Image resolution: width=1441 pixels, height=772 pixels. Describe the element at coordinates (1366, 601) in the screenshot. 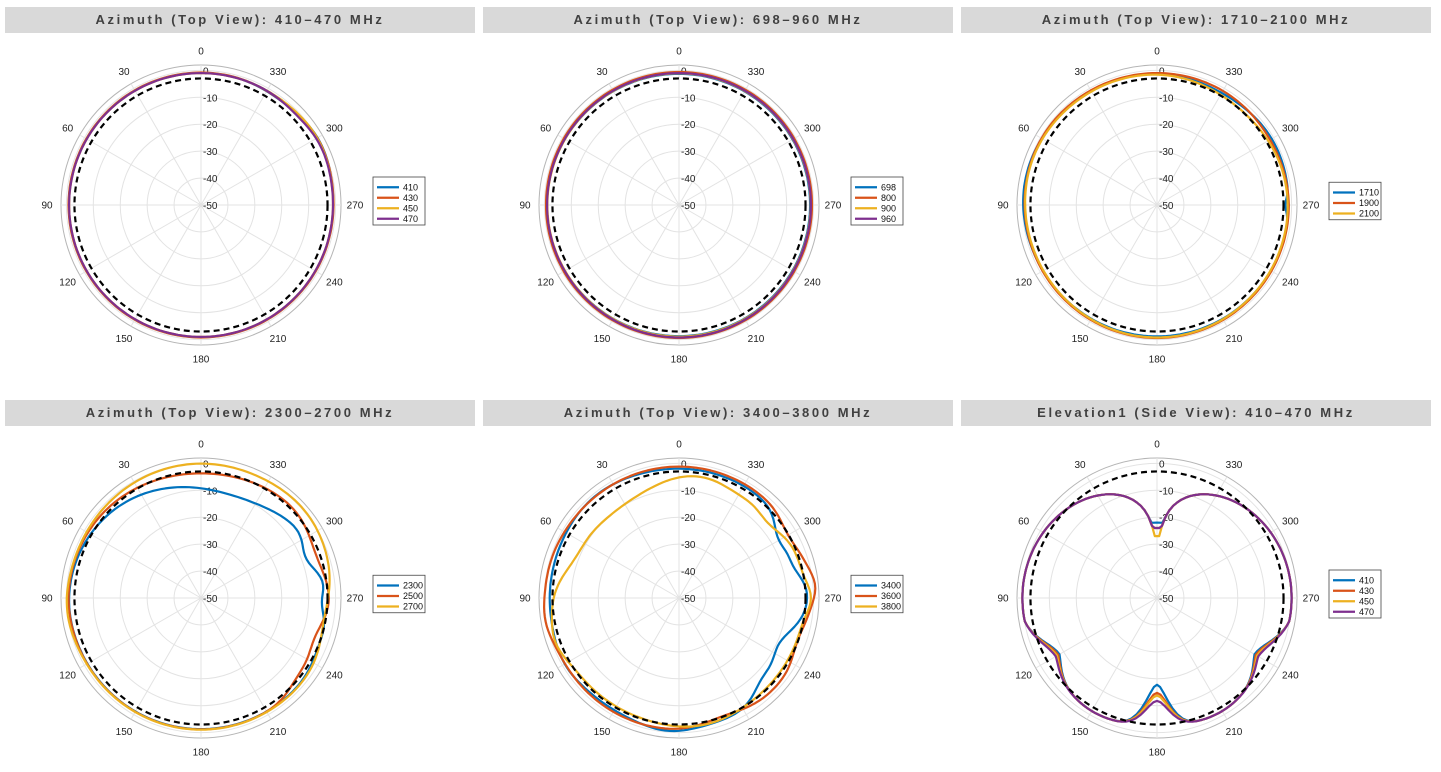

I see `legend-label: 450` at that location.